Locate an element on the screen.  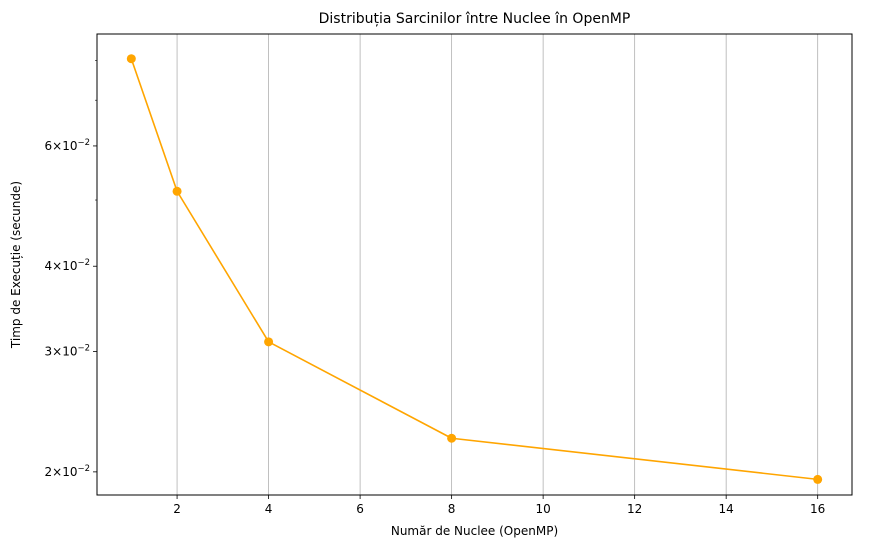
y-tick-label: 4×10⁻² is located at coordinates (68, 265).